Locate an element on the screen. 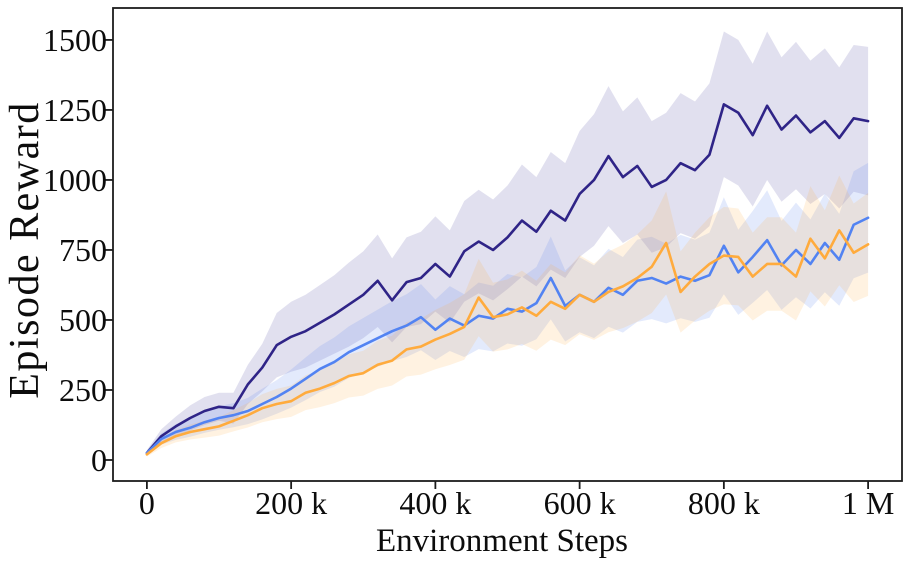 This screenshot has width=914, height=564. y-axis-label: Episode Reward is located at coordinates (25, 249).